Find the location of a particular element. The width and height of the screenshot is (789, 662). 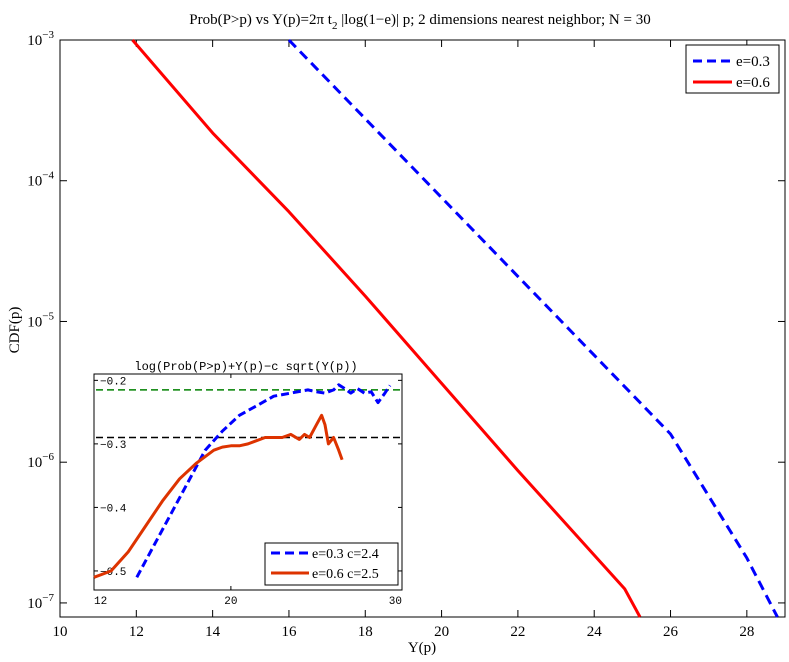

main-y-tick-label: 10⁻³ is located at coordinates (40, 39).